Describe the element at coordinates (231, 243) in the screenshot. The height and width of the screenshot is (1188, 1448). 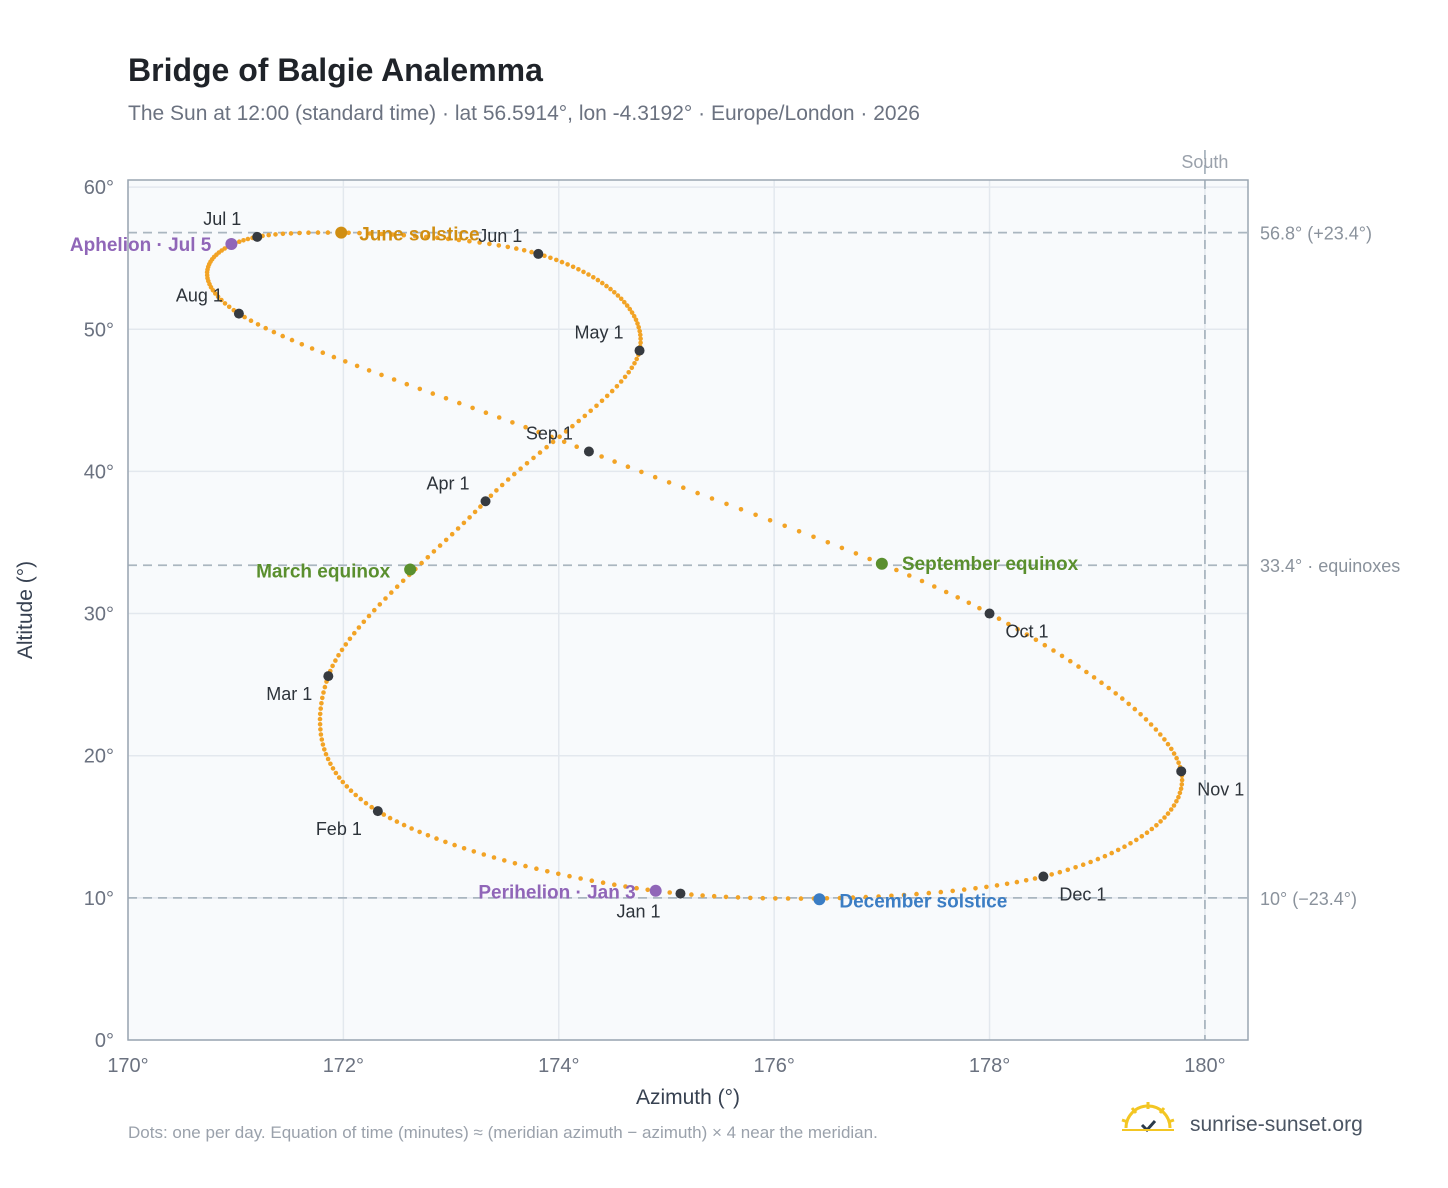
I see `aphelion-marker` at that location.